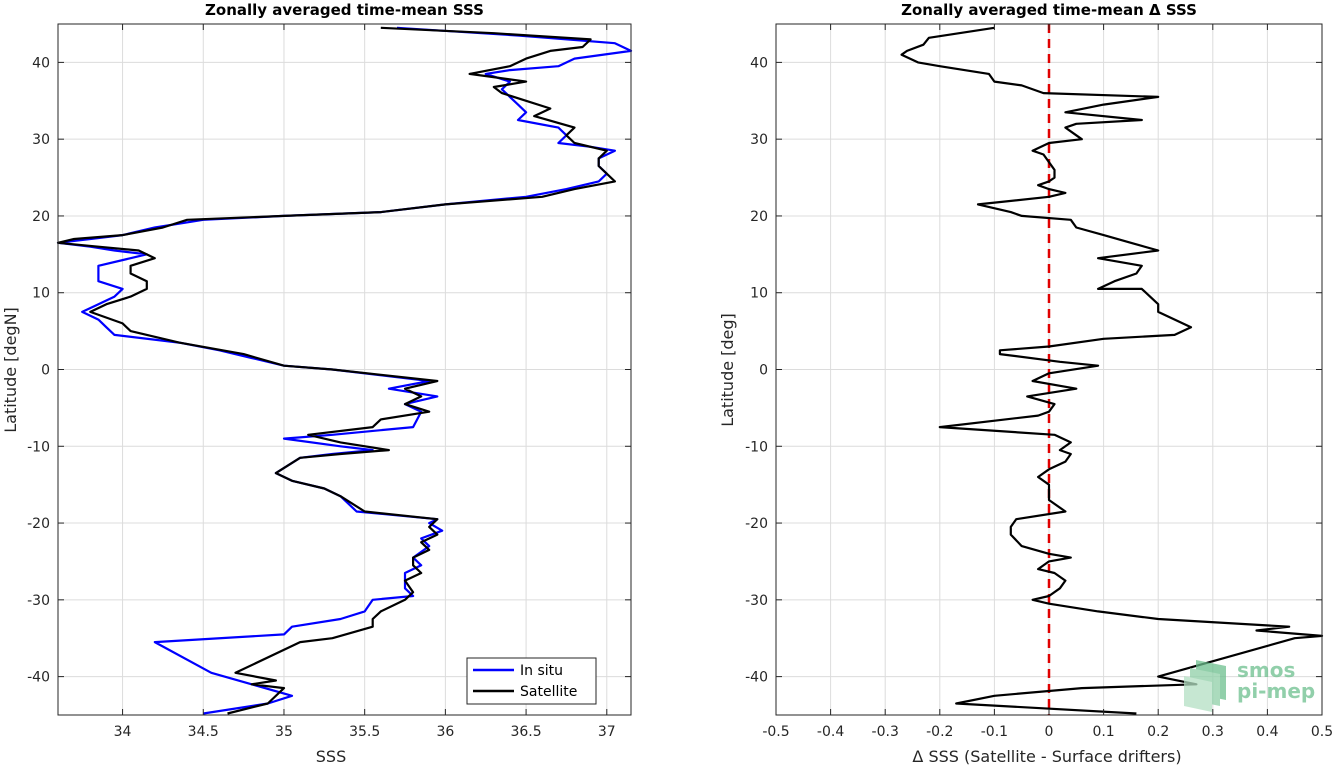 The width and height of the screenshot is (1333, 765). I want to click on delta-sss-x-tick-label: 0.3, so click(1213, 732).